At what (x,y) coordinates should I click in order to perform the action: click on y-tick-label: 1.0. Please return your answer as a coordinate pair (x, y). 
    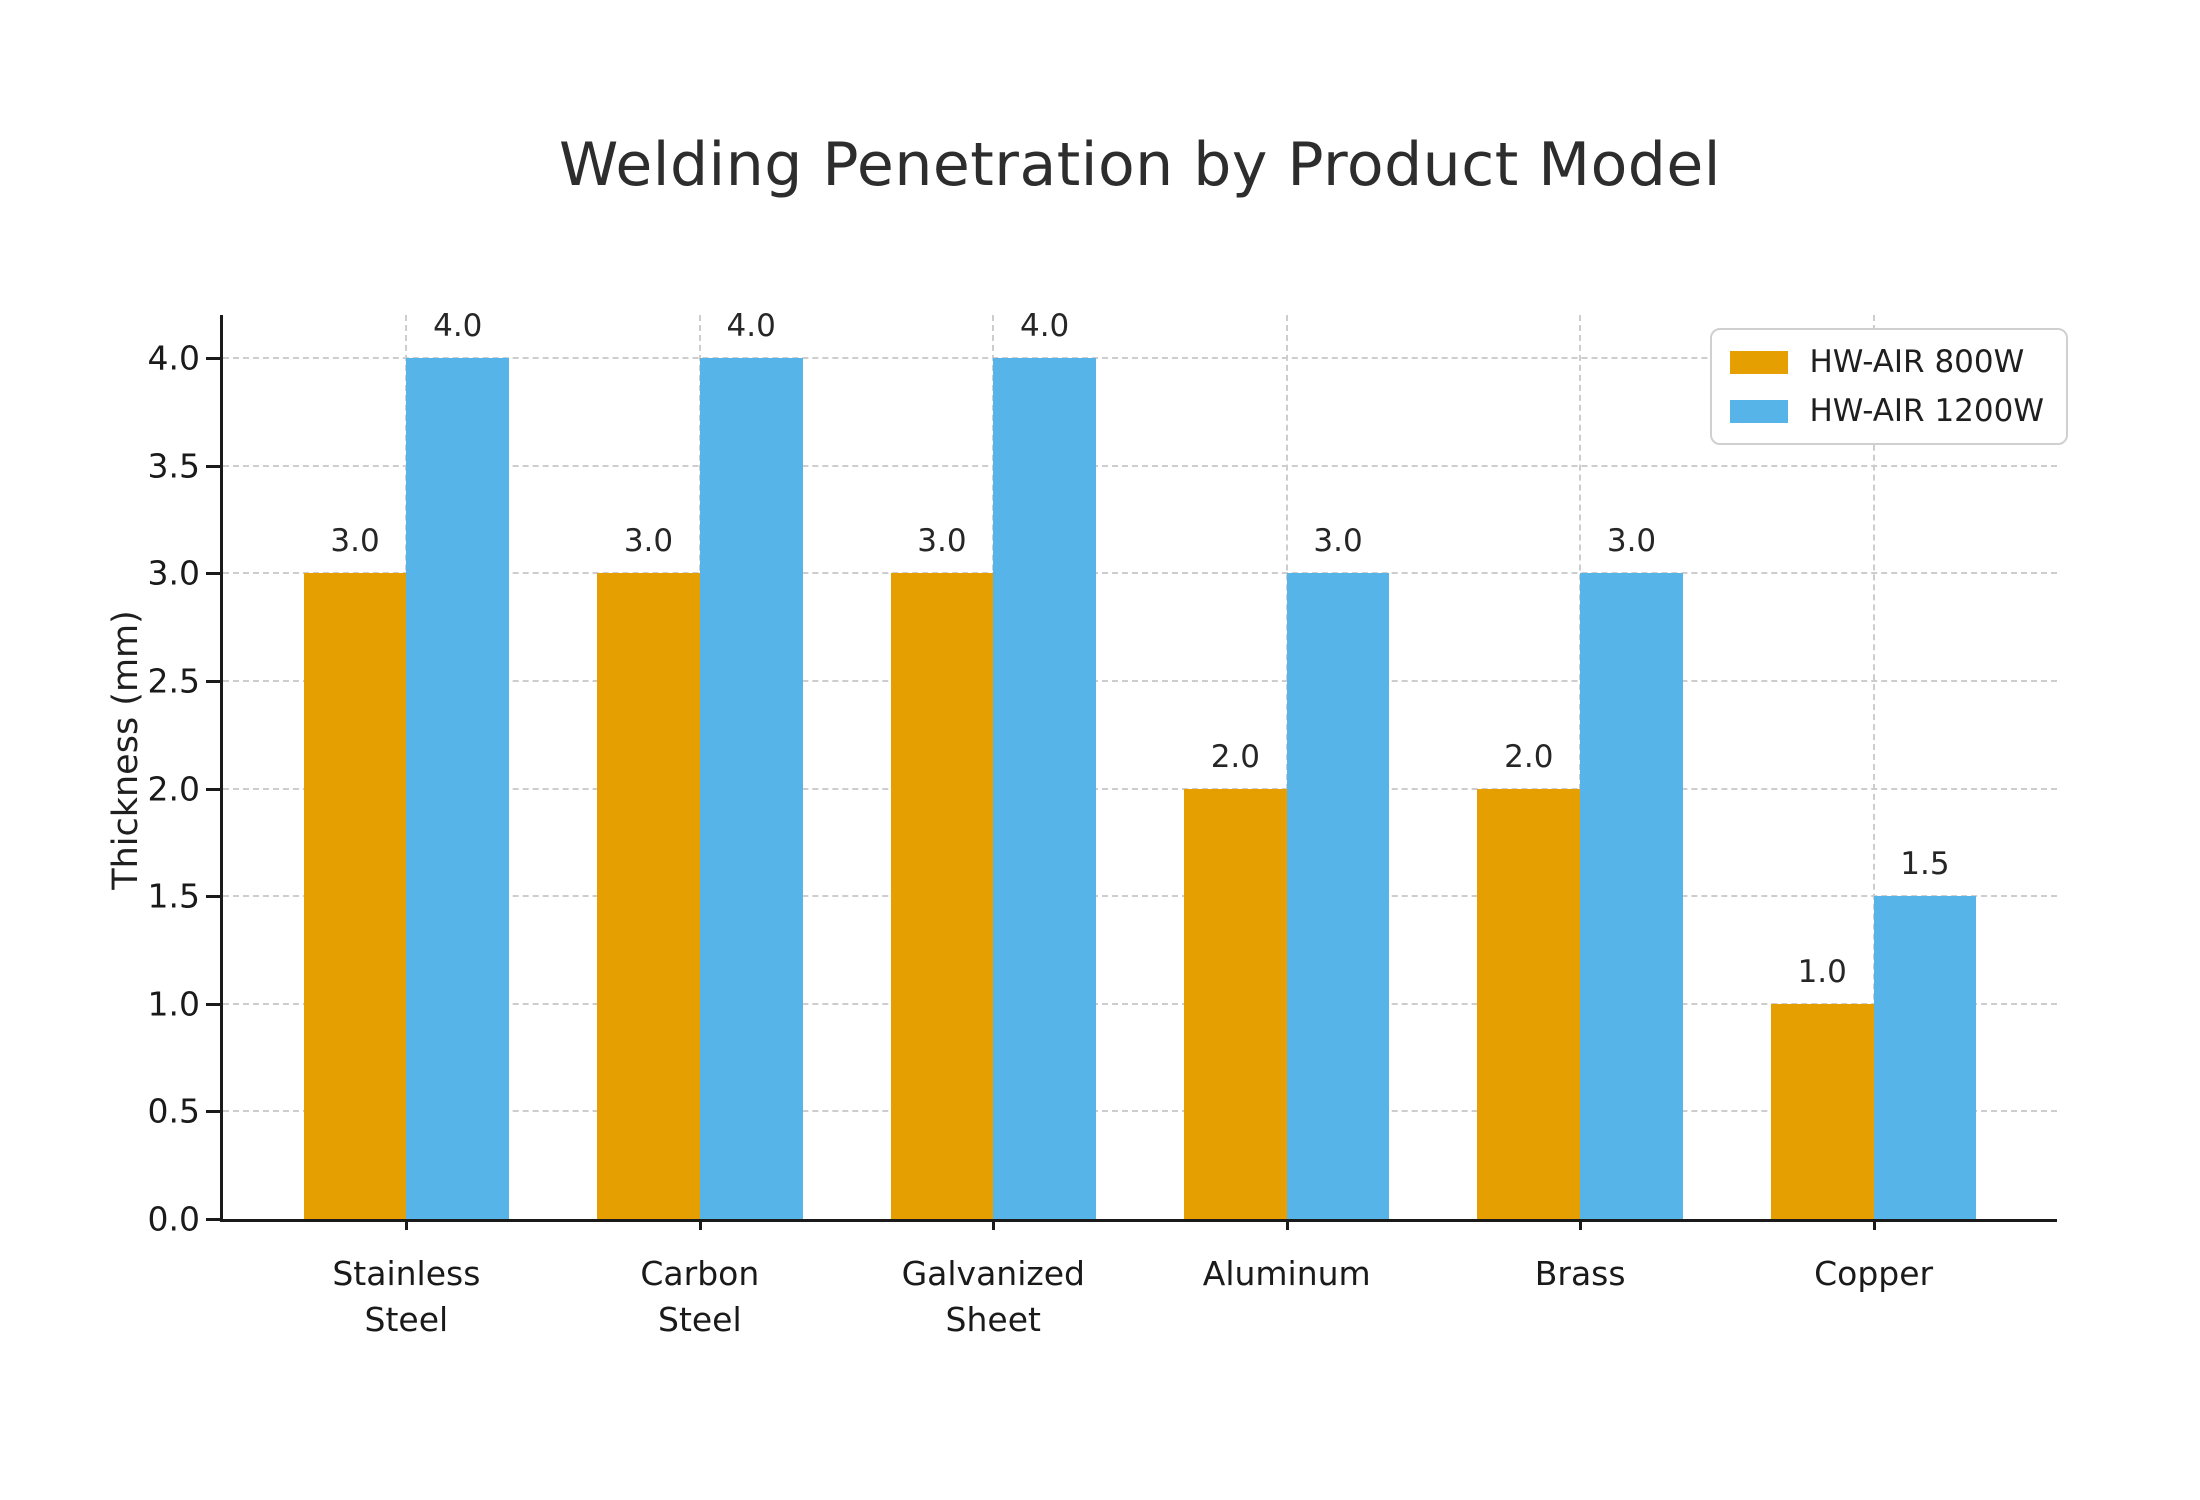
    Looking at the image, I should click on (173, 1004).